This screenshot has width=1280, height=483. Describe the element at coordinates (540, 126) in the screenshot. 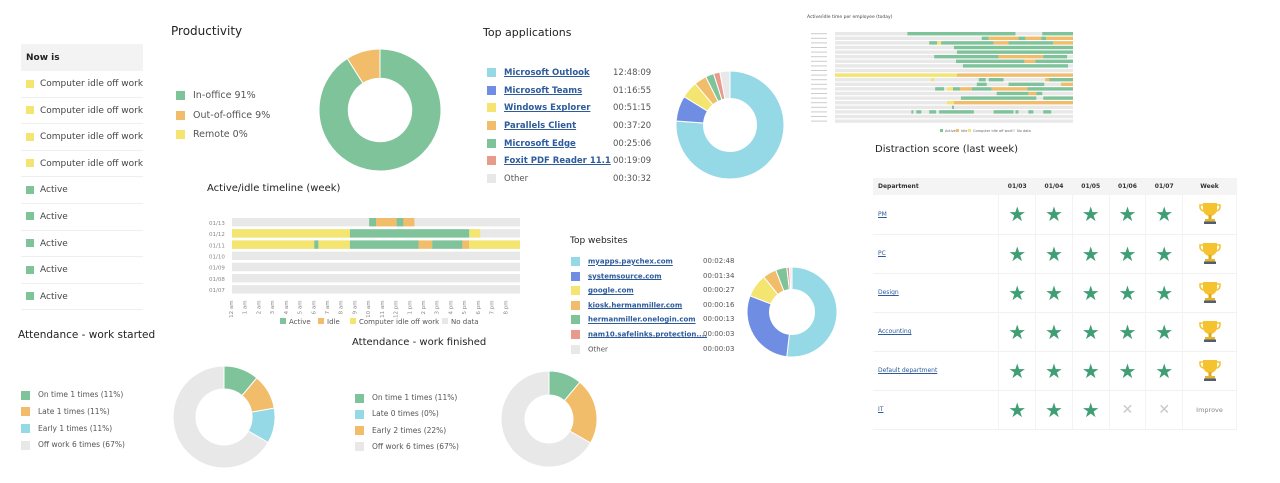

I see `item-link: Parallels Client` at that location.